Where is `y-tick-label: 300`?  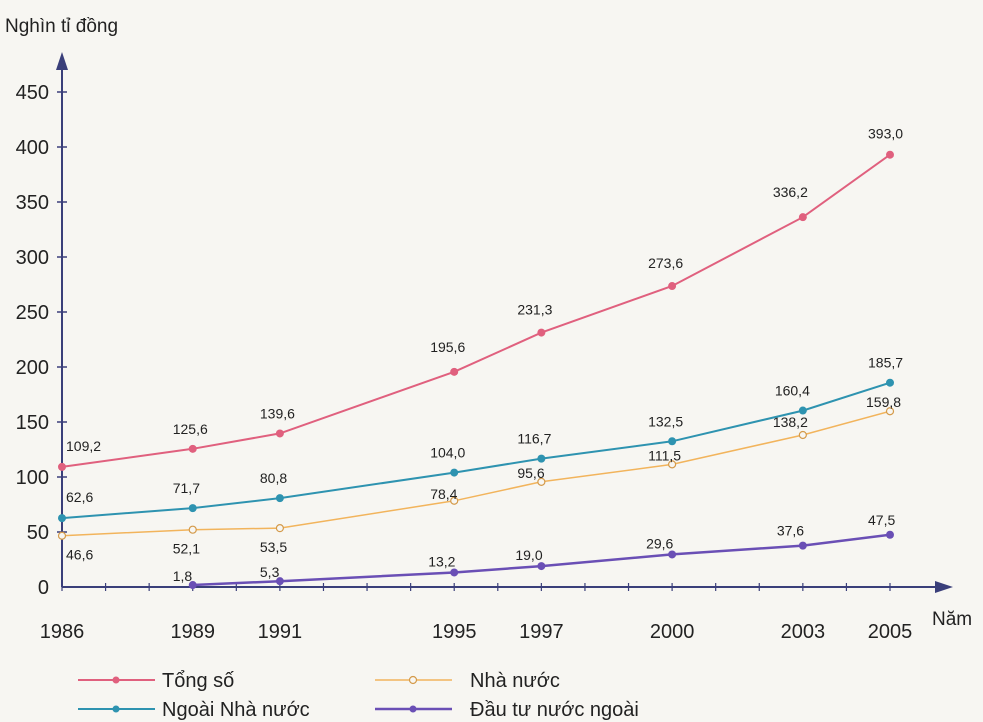
y-tick-label: 300 is located at coordinates (32, 258).